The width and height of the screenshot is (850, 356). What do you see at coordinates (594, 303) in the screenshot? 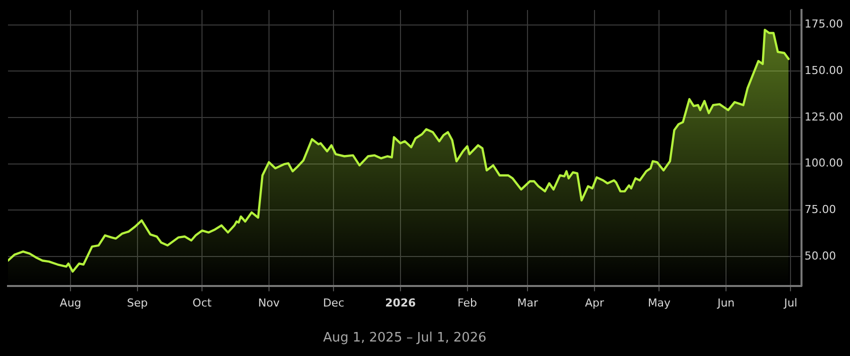
I see `x-tick-label: Apr` at bounding box center [594, 303].